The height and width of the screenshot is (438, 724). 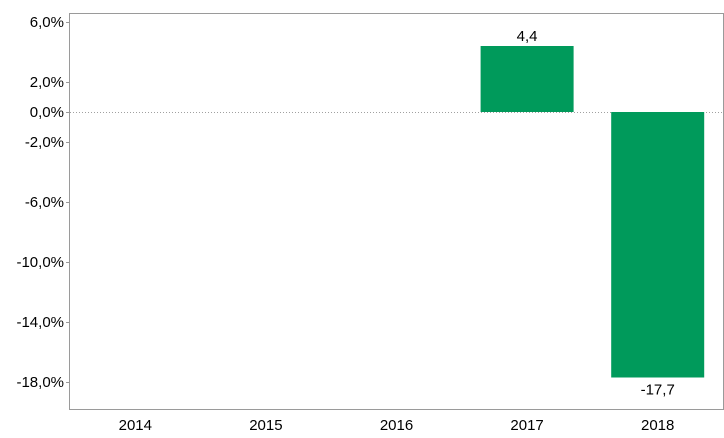 What do you see at coordinates (658, 245) in the screenshot?
I see `bar-2018` at bounding box center [658, 245].